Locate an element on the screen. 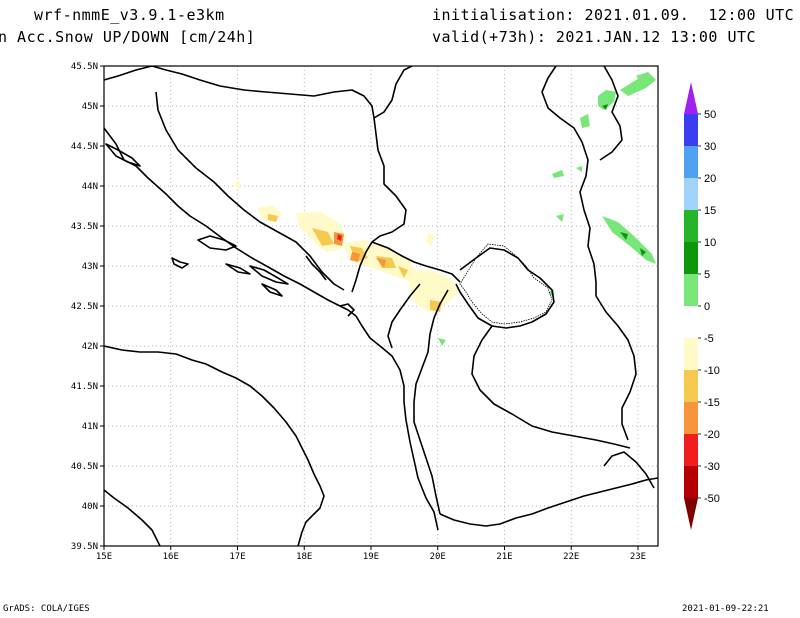 This screenshot has height=618, width=800. field-title: n Acc.Snow UP/DOWN [cm/24h] is located at coordinates (128, 37).